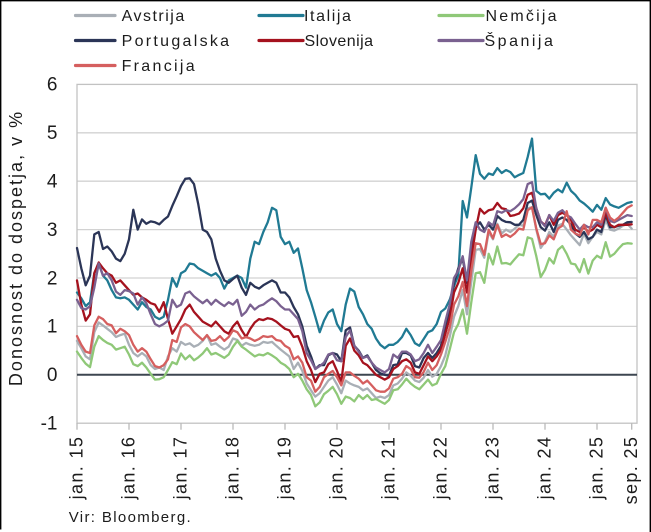  What do you see at coordinates (52, 230) in the screenshot?
I see `svg-text: 3` at bounding box center [52, 230].